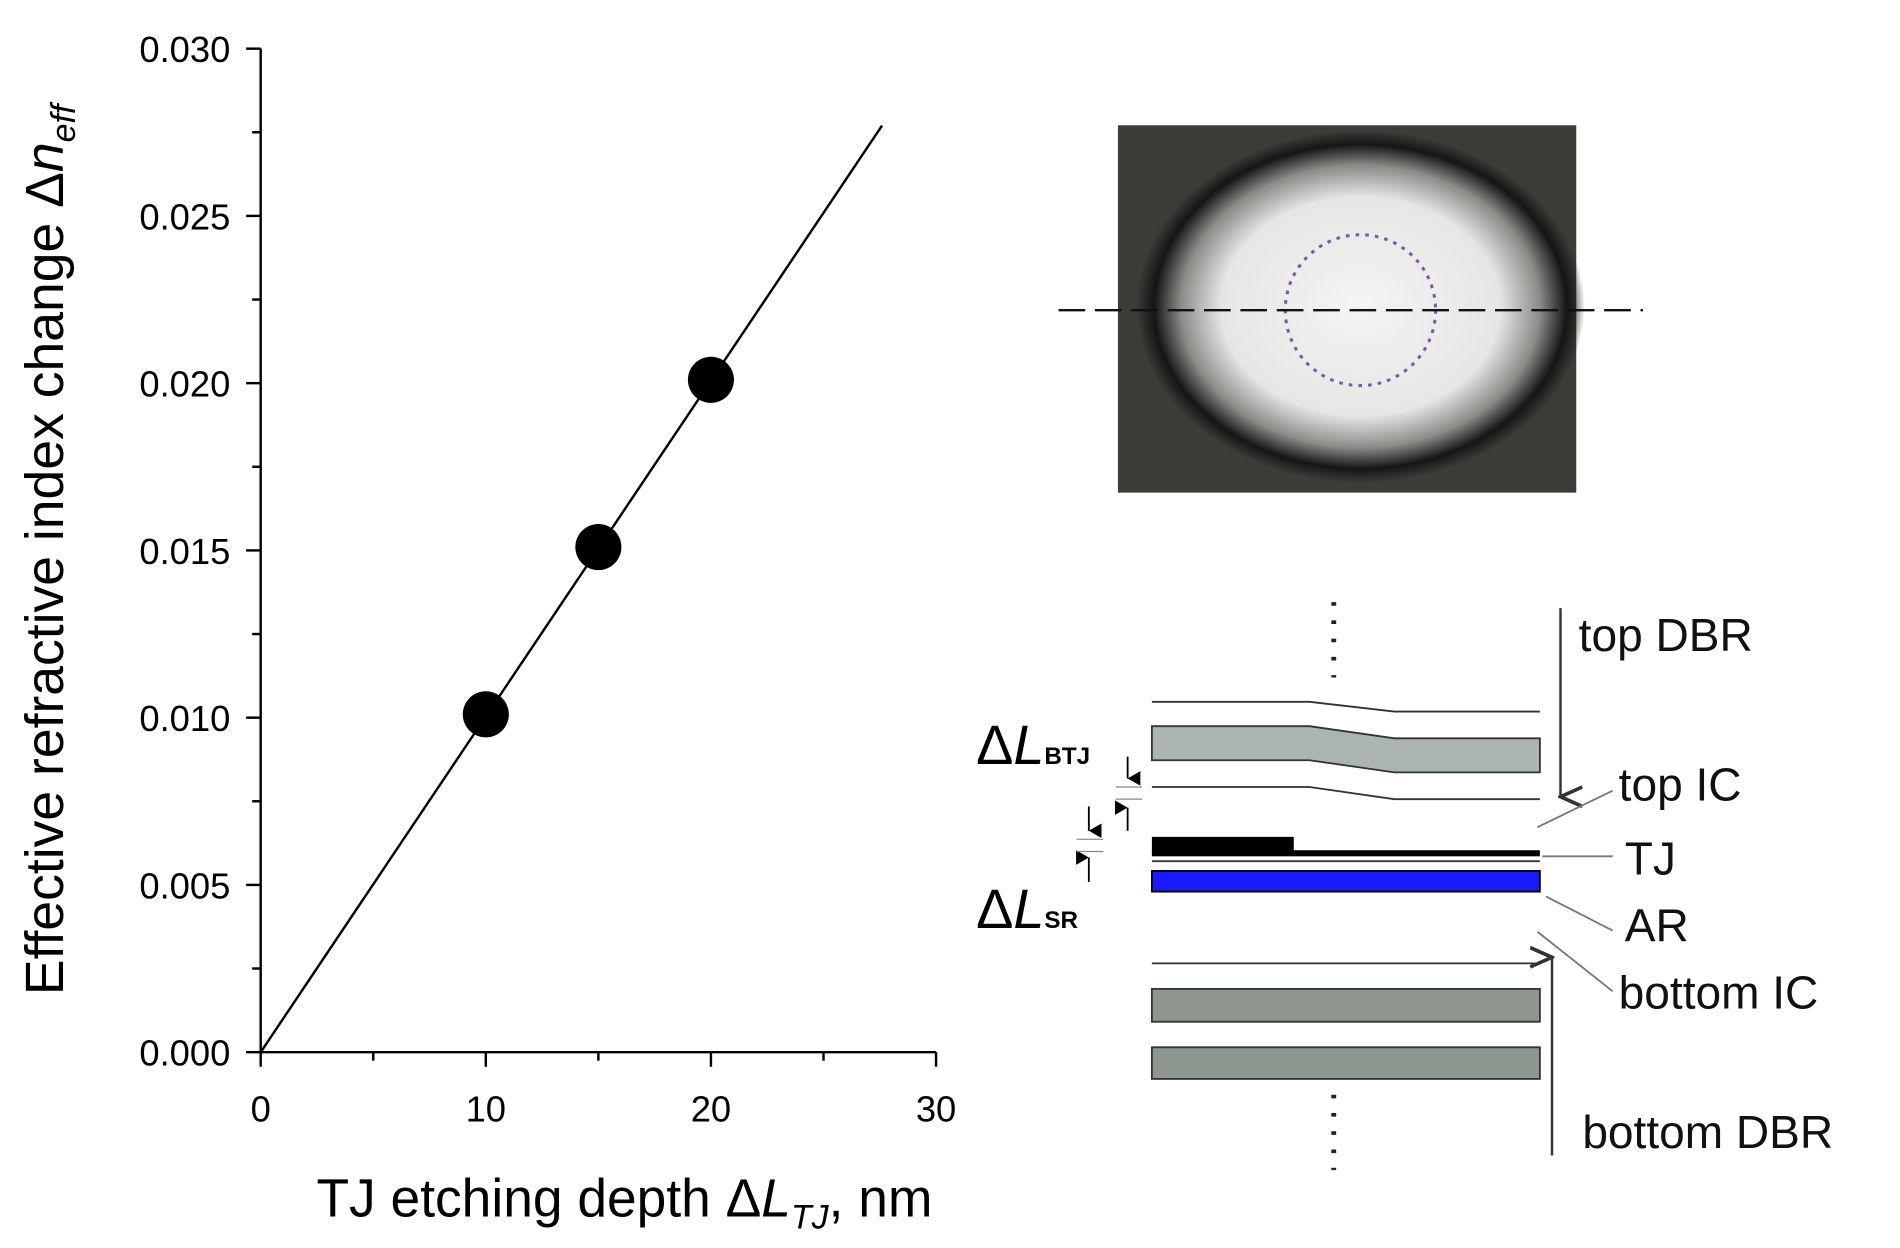 The height and width of the screenshot is (1248, 1900). I want to click on layer-label: bottom IC, so click(1719, 992).